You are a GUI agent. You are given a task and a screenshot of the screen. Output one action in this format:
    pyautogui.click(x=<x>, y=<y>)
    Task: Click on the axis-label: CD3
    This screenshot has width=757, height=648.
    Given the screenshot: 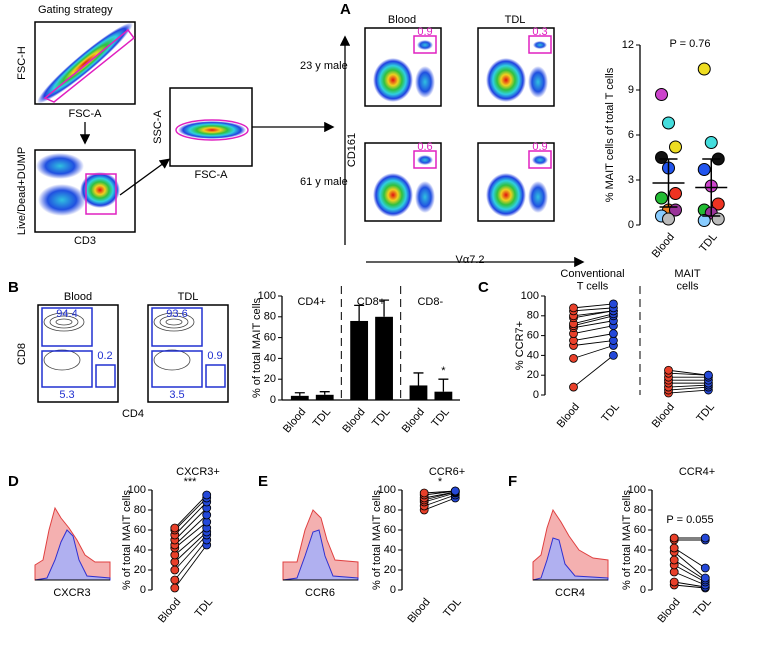 What is the action you would take?
    pyautogui.click(x=85, y=241)
    